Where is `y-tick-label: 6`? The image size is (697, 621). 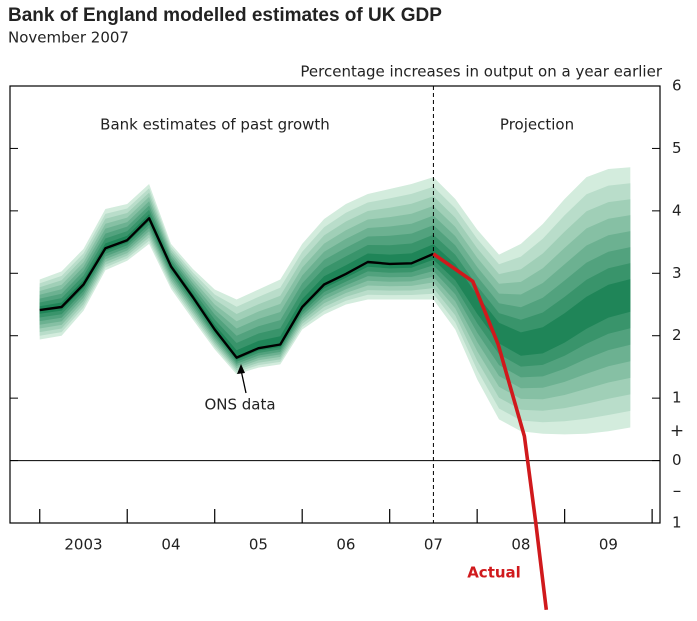
y-tick-label: 6 is located at coordinates (677, 86).